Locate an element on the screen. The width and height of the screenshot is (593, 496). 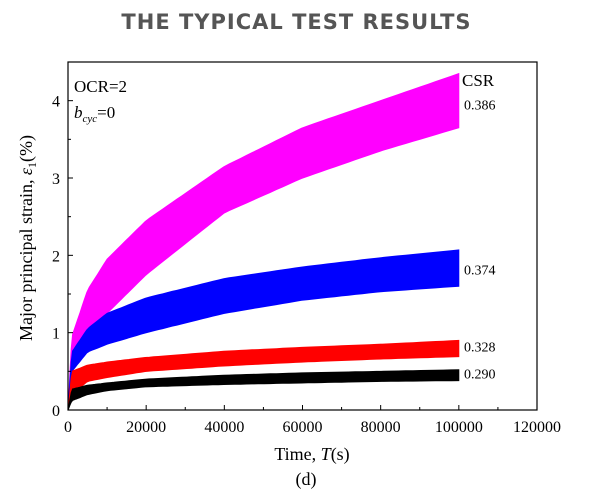
band-csr-0.328 is located at coordinates (263, 375).